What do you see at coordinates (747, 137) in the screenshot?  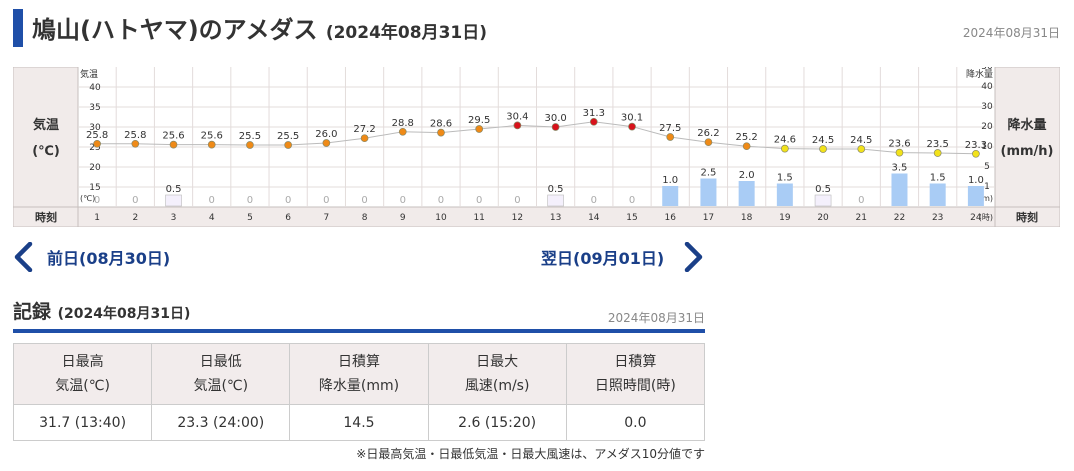 I see `temperature-data-label: 25.2` at bounding box center [747, 137].